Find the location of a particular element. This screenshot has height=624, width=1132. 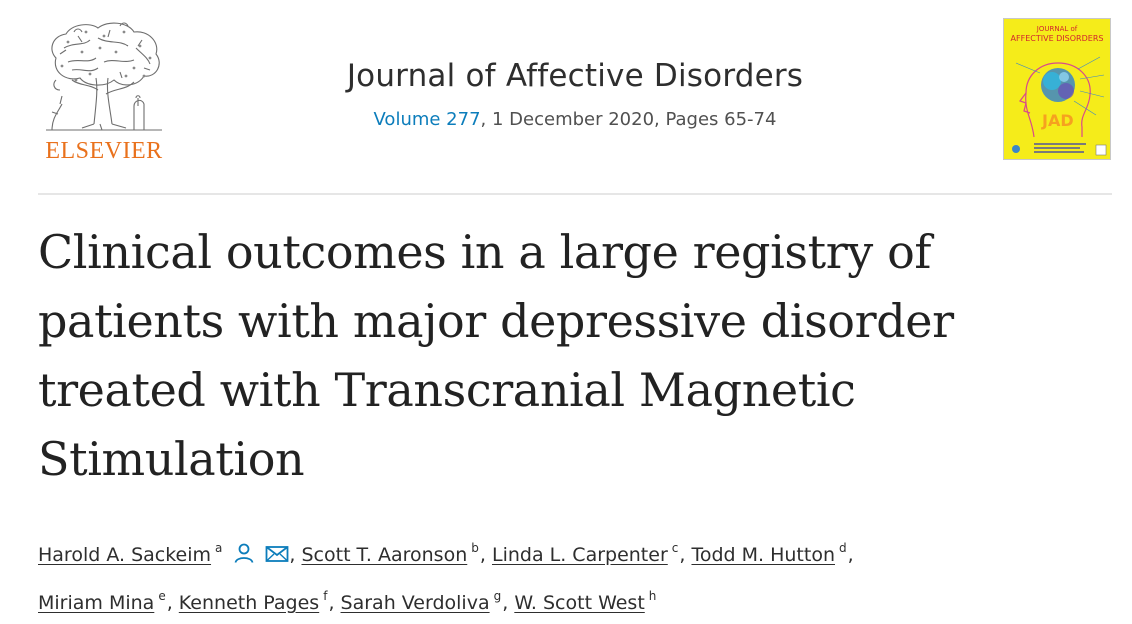

publisher-logo: ELSEVIER is located at coordinates (104, 92).